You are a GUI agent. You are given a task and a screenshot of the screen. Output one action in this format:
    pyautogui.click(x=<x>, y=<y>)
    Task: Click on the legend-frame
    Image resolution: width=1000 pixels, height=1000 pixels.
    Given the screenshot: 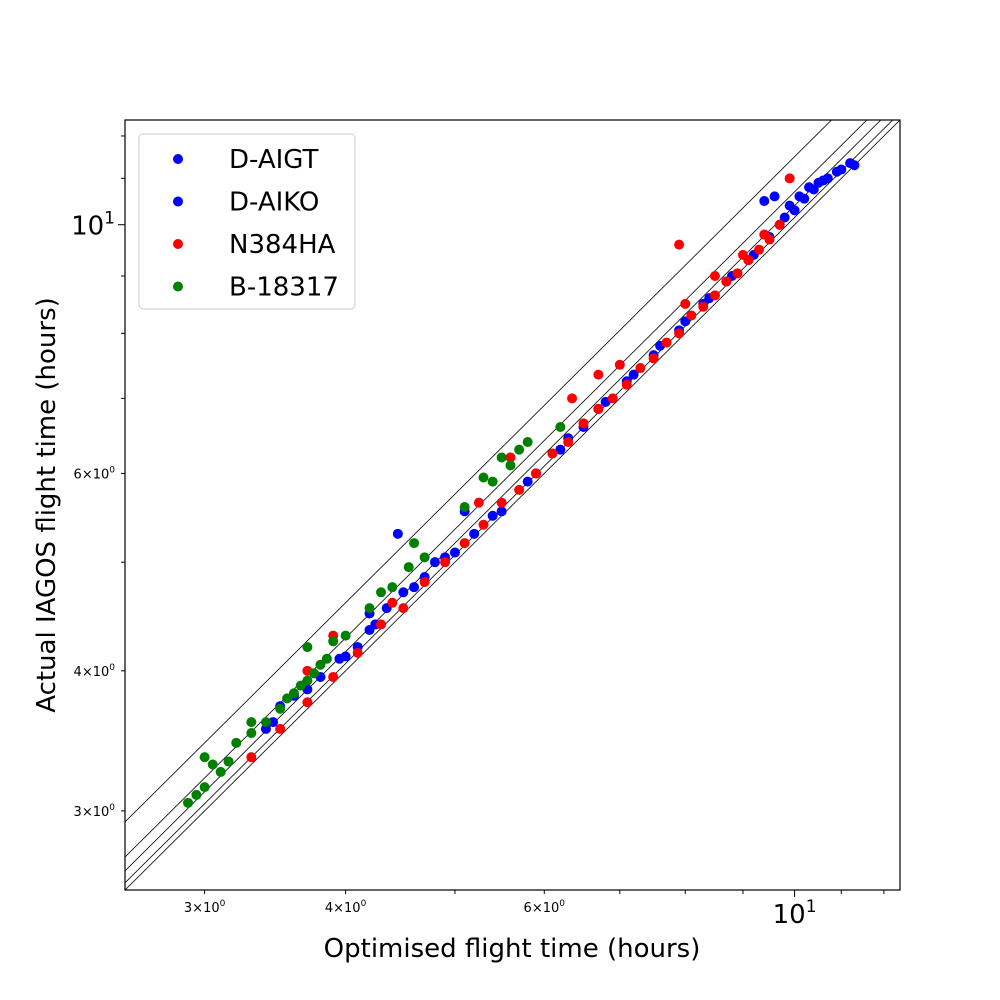 What is the action you would take?
    pyautogui.click(x=247, y=221)
    